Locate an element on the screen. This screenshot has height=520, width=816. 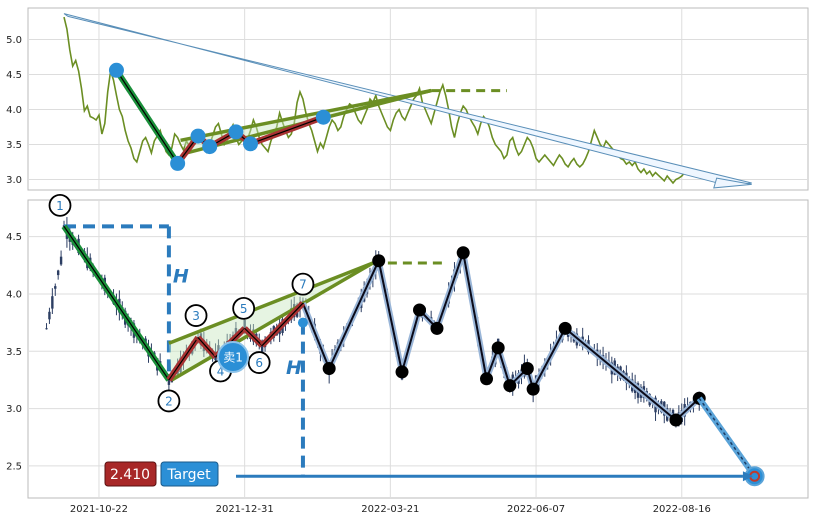
sell-marker-label: 卖1 is located at coordinates (233, 358).